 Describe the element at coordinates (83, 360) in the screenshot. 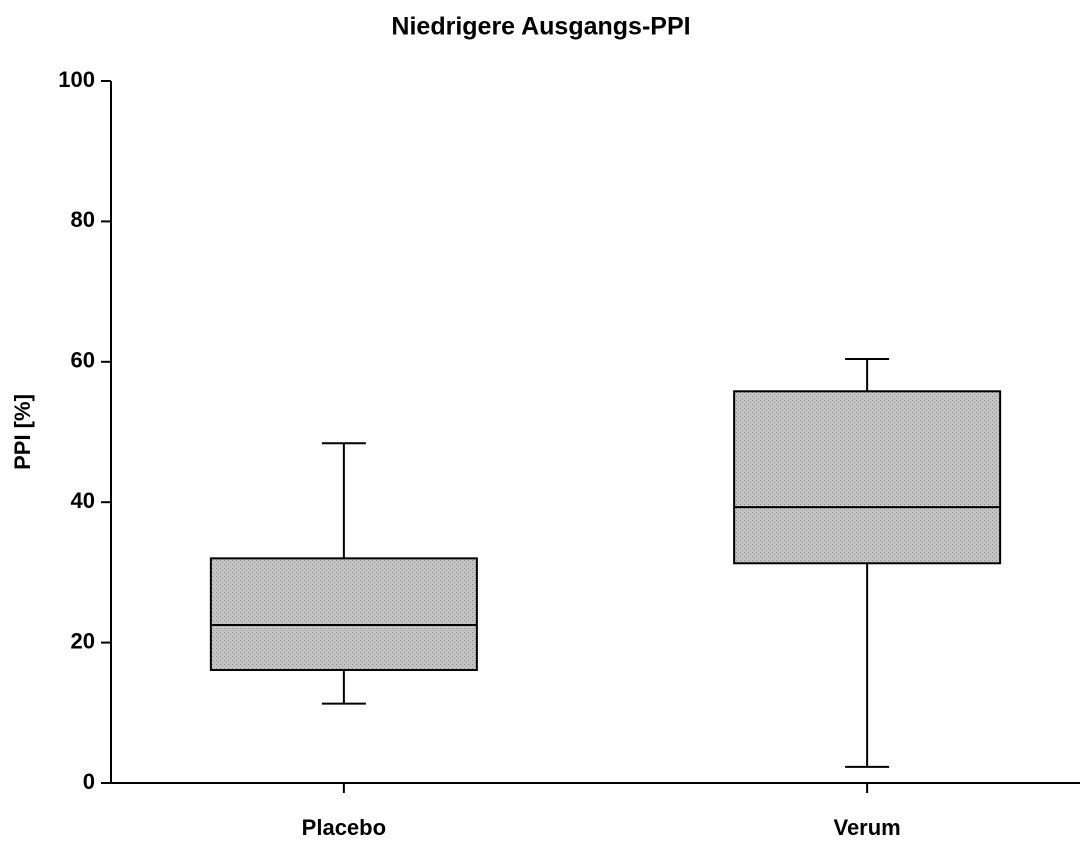

I see `y-tick-label: 60` at that location.